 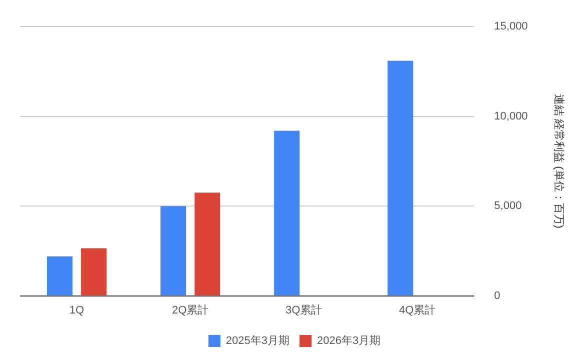 What do you see at coordinates (511, 116) in the screenshot?
I see `y-tick-label: 10,000` at bounding box center [511, 116].